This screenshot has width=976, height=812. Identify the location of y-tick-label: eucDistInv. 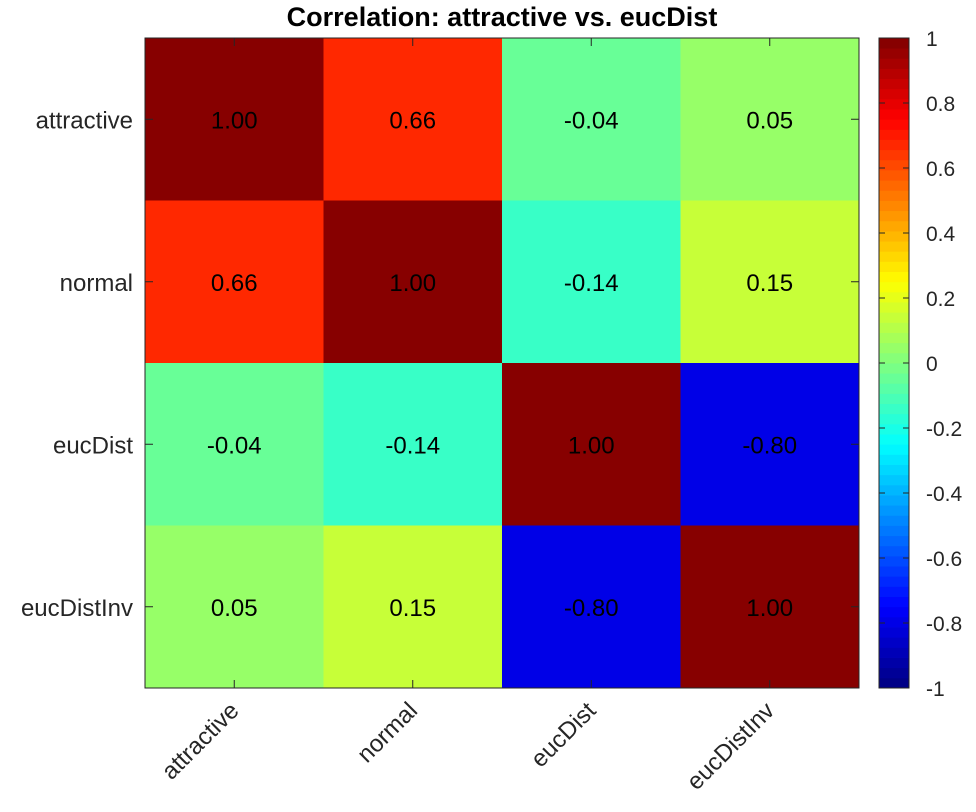
(77, 608).